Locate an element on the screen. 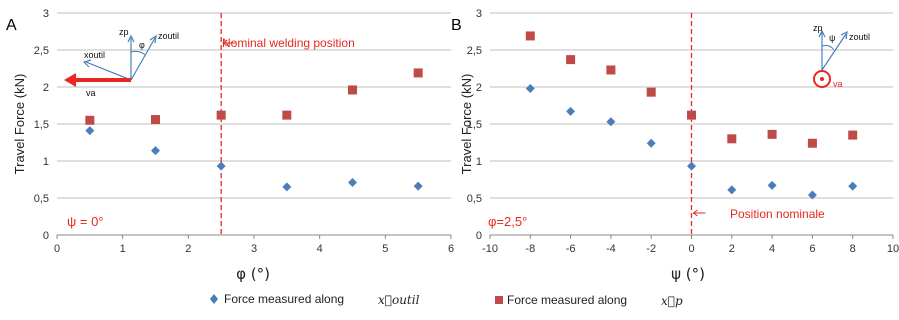 The image size is (899, 320). panel-b-x-tick-label: 0 is located at coordinates (691, 249).